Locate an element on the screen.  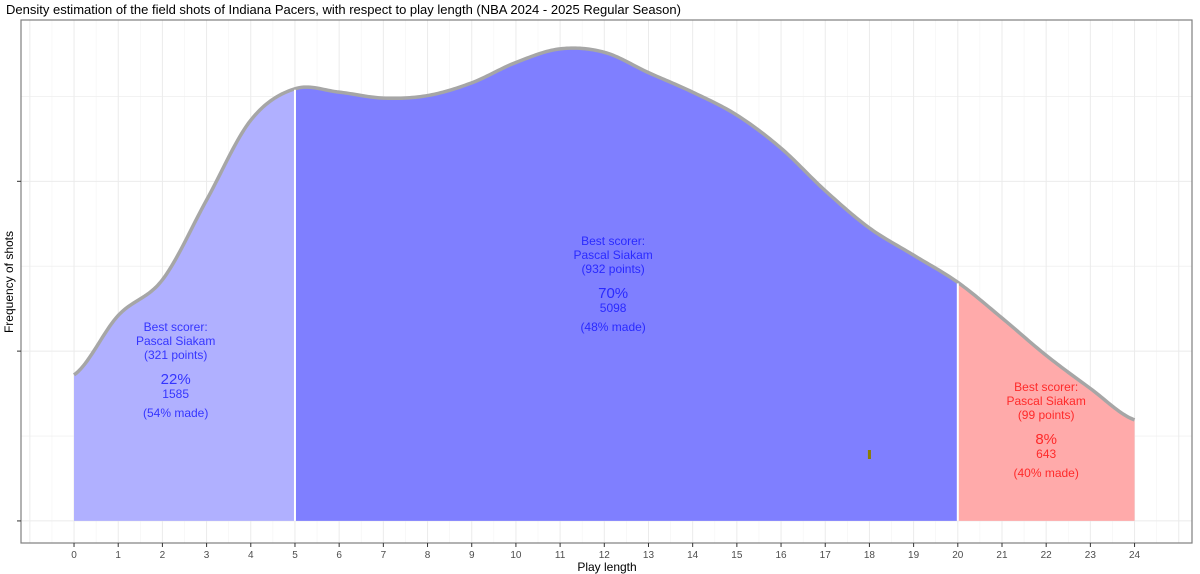
x-tick-label: 22 is located at coordinates (1047, 555).